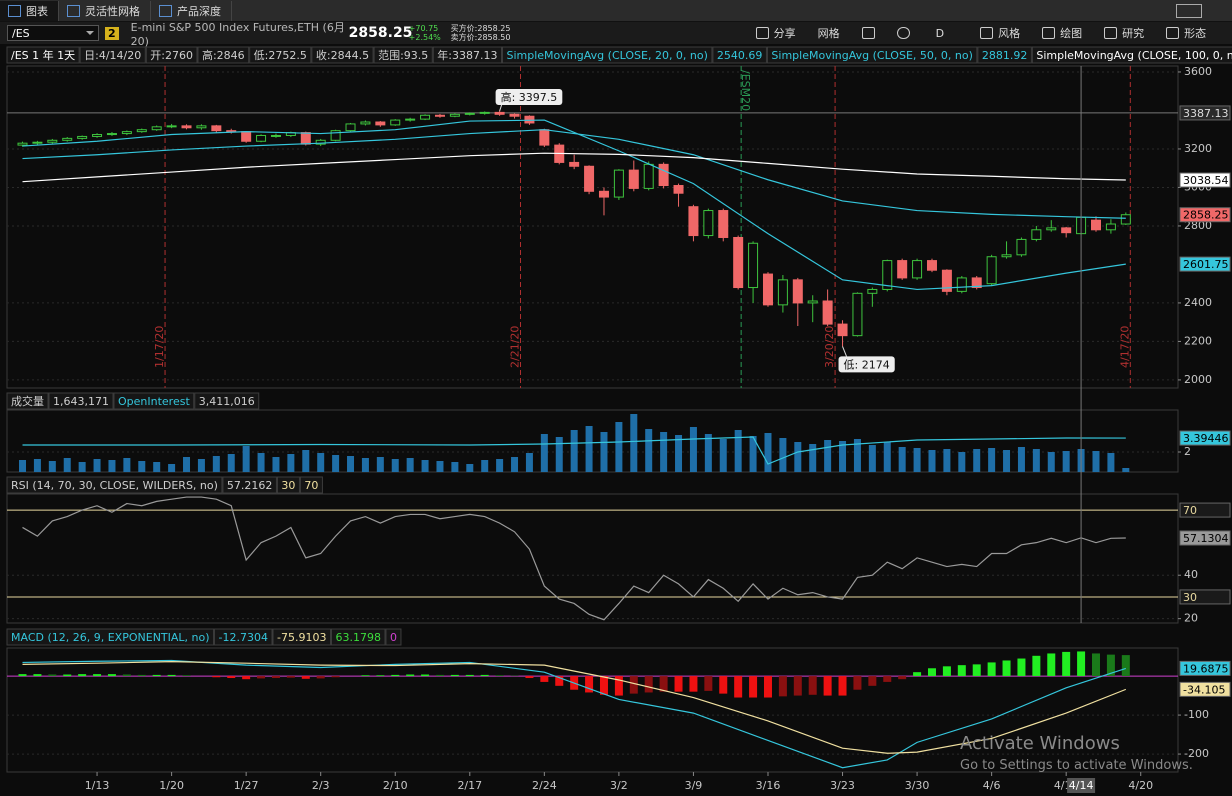  Describe the element at coordinates (868, 33) in the screenshot. I see `tool-flask` at that location.